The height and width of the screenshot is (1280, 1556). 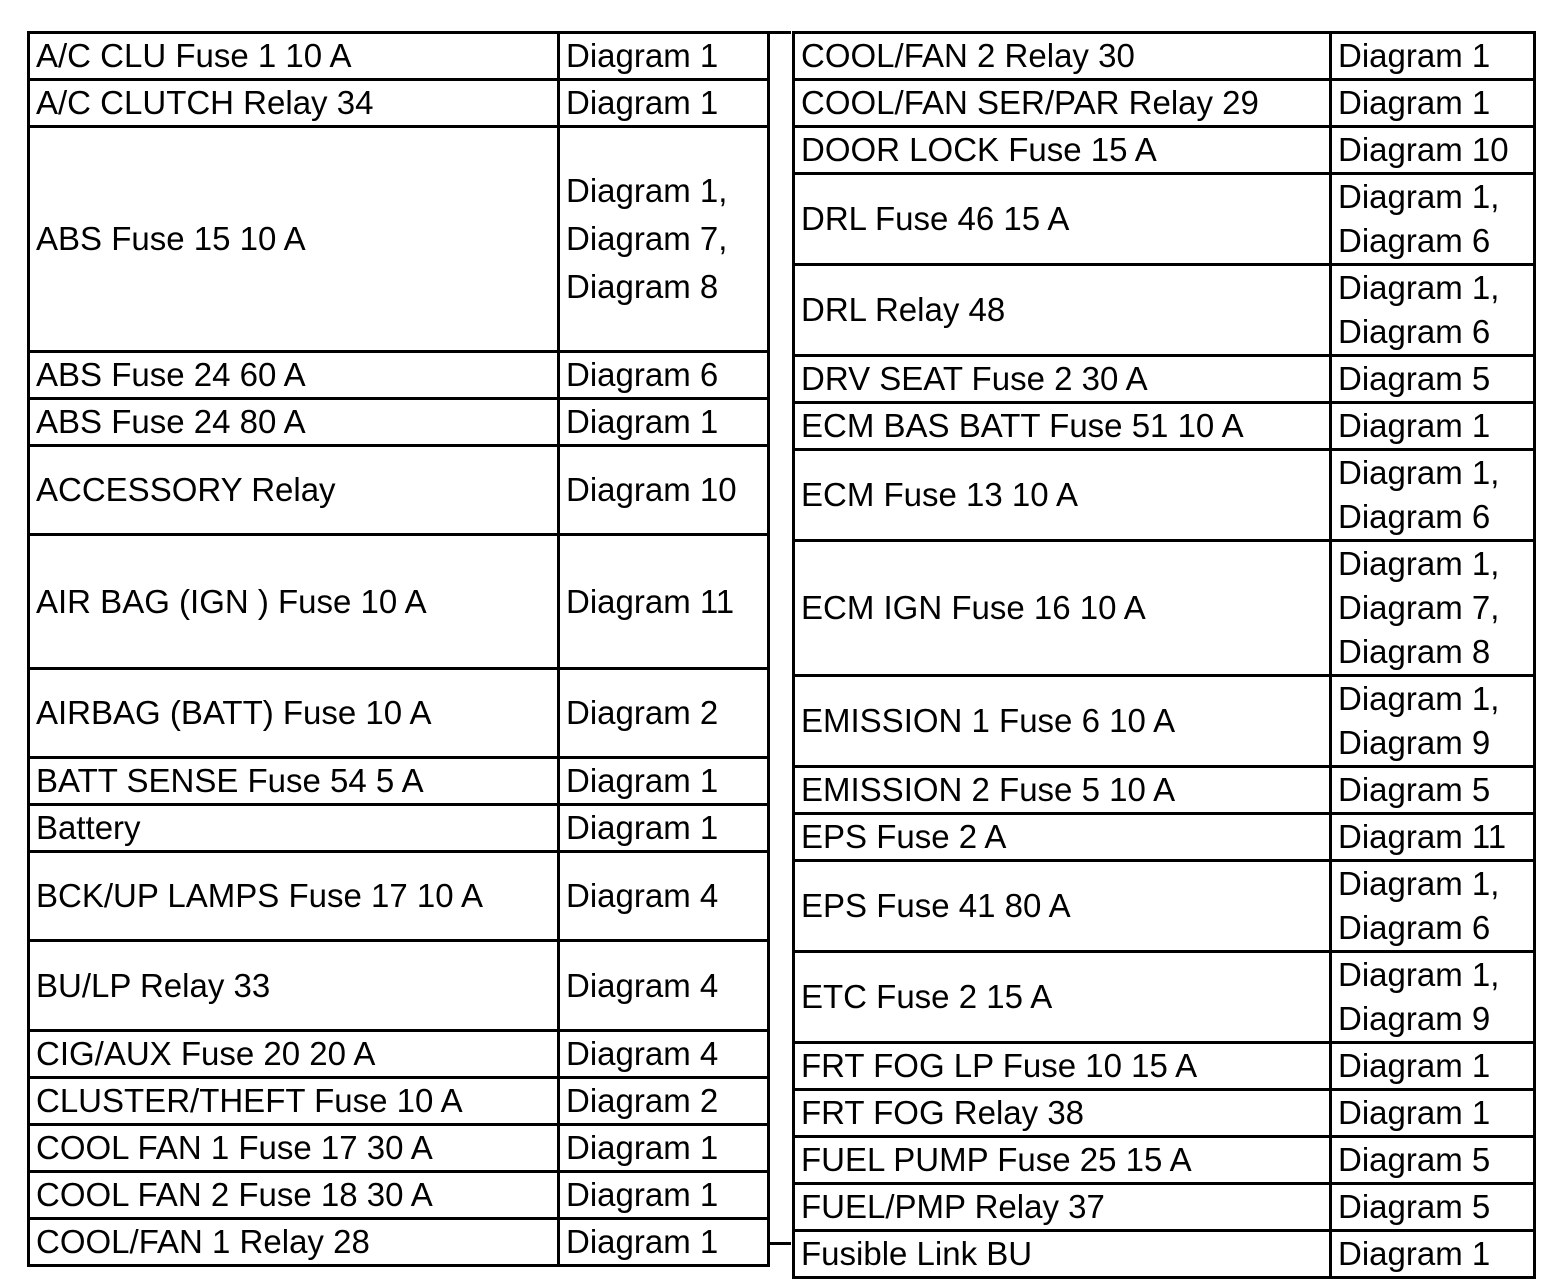 I want to click on component-name: CIG/AUX Fuse 20 20 A, so click(x=293, y=1054).